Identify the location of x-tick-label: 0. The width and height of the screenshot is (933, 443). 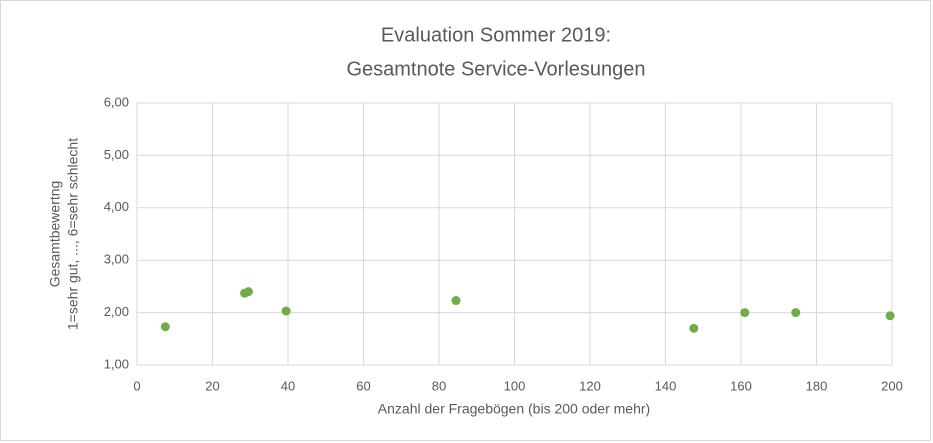
(136, 385).